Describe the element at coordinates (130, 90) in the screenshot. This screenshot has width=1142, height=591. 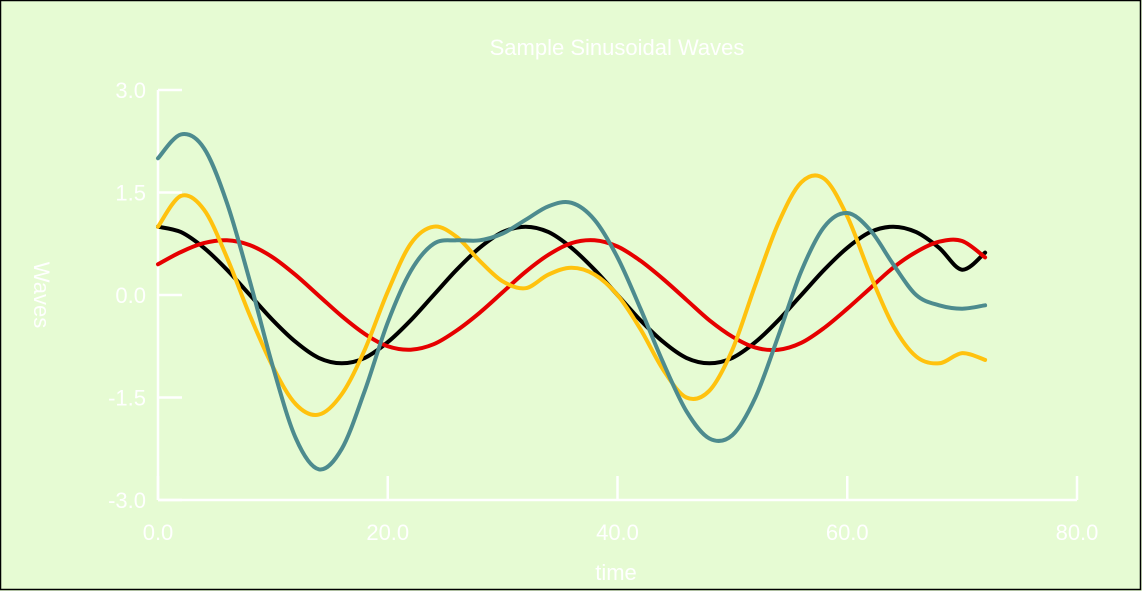
I see `y-tick-label: 3.0` at that location.